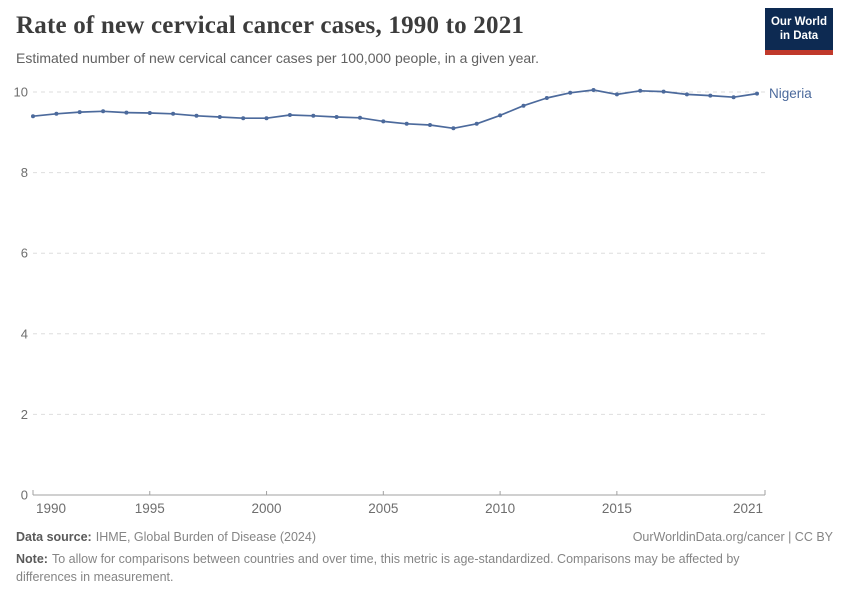 Image resolution: width=850 pixels, height=600 pixels. I want to click on y-axis-tick-label: 6, so click(24, 253).